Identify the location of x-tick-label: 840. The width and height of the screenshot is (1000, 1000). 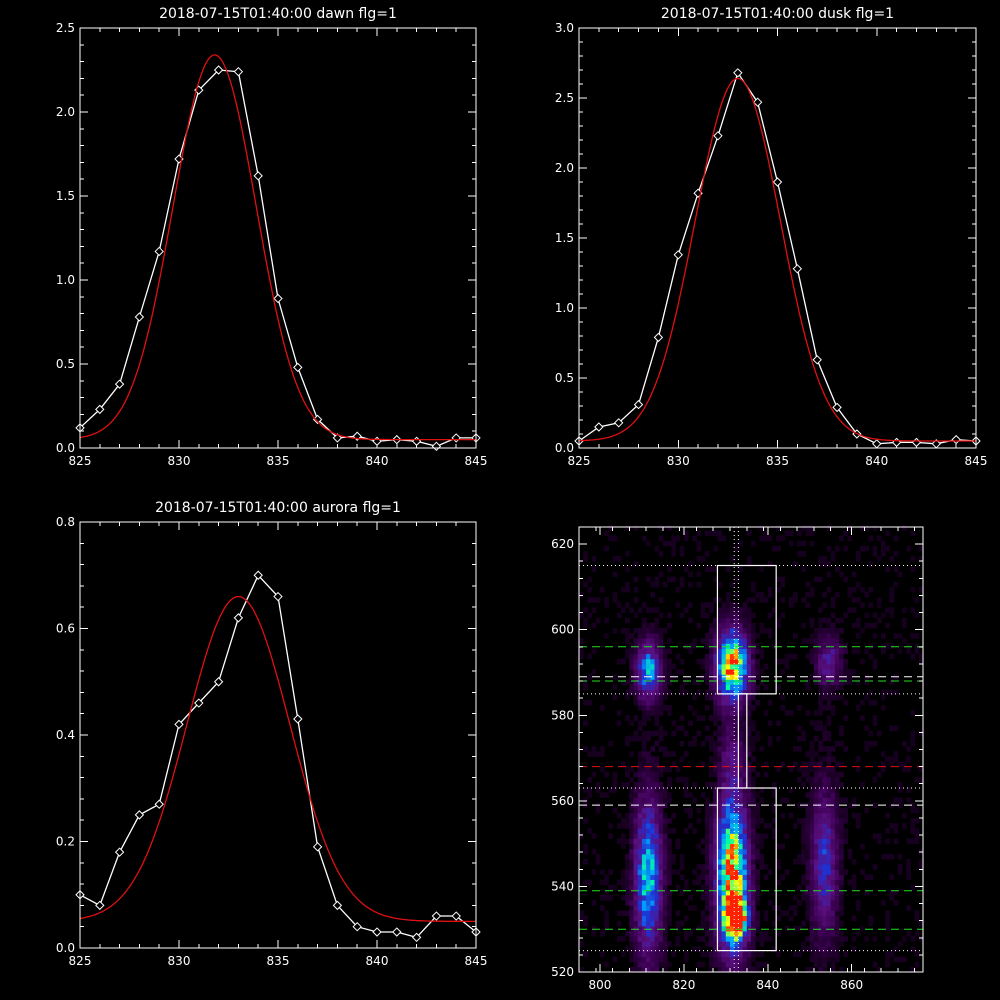
(876, 461).